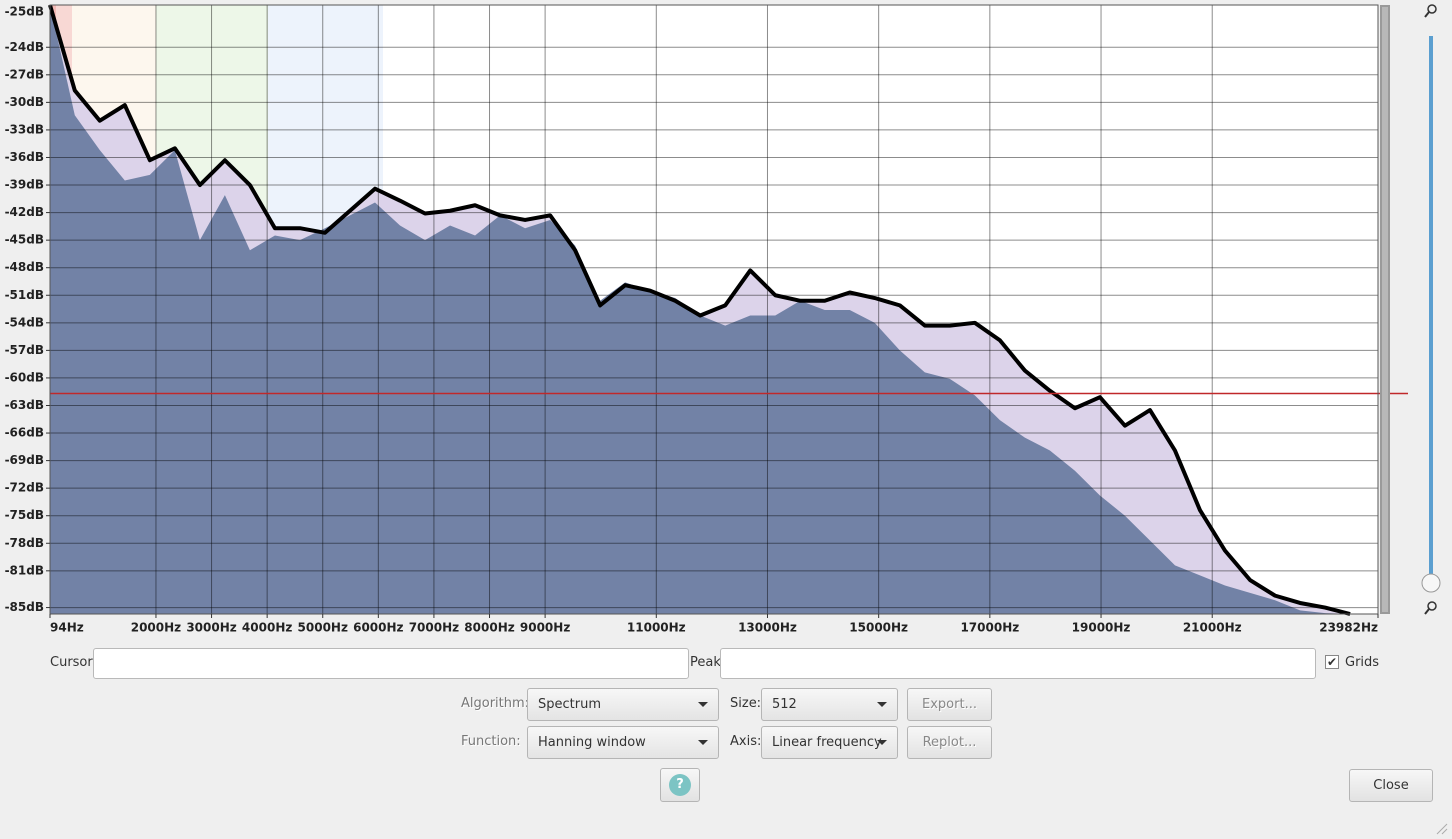  What do you see at coordinates (211, 628) in the screenshot?
I see `x-tick-label: 3000Hz` at bounding box center [211, 628].